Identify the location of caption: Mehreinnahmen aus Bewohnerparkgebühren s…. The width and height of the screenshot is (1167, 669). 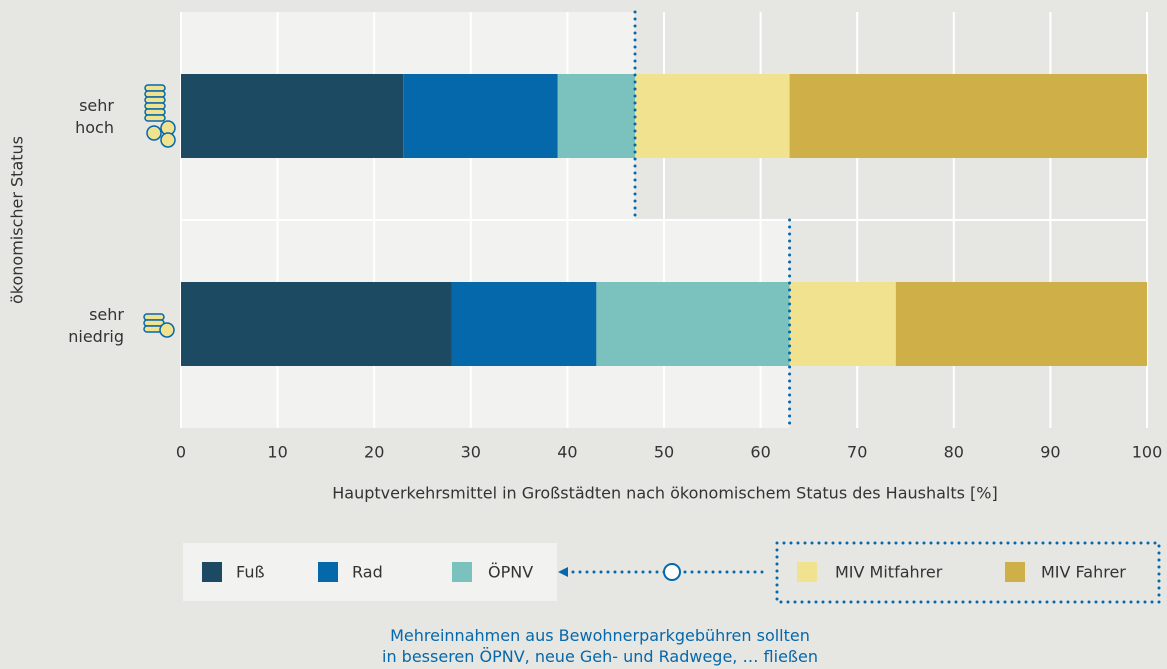
(600, 646).